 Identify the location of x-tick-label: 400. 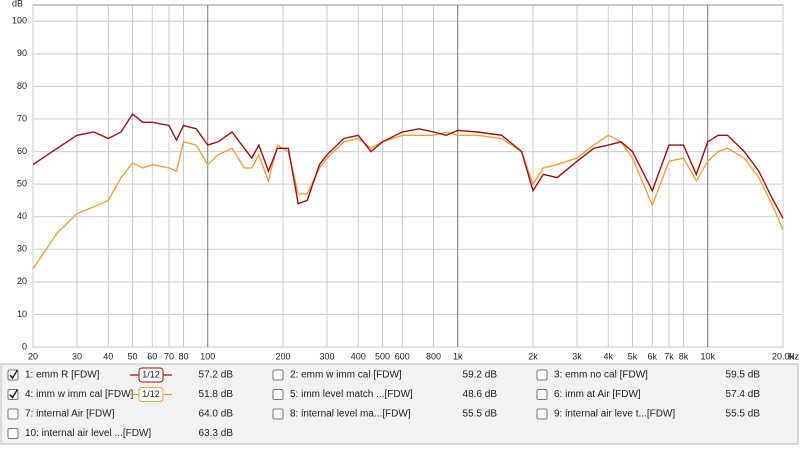
(358, 356).